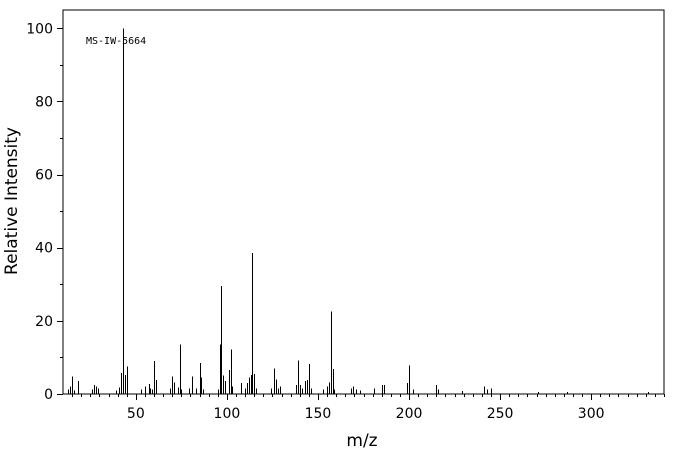  I want to click on y-tick-label: 40, so click(44, 249).